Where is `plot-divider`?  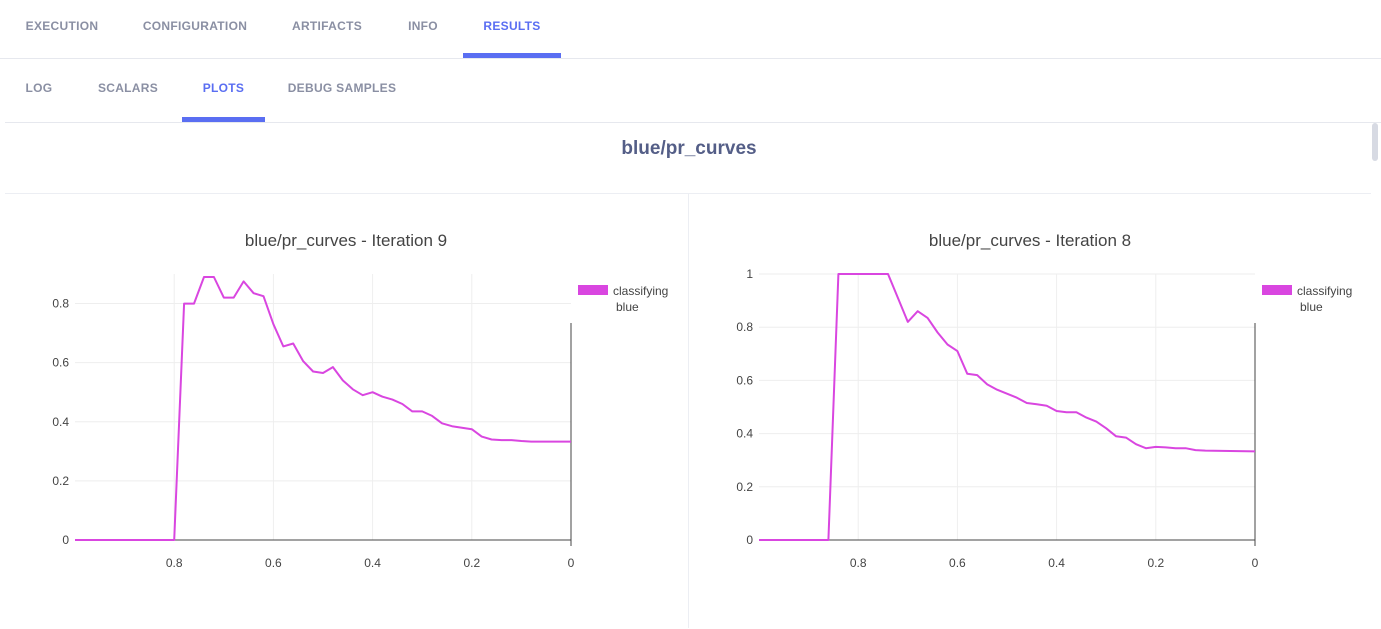 plot-divider is located at coordinates (688, 411).